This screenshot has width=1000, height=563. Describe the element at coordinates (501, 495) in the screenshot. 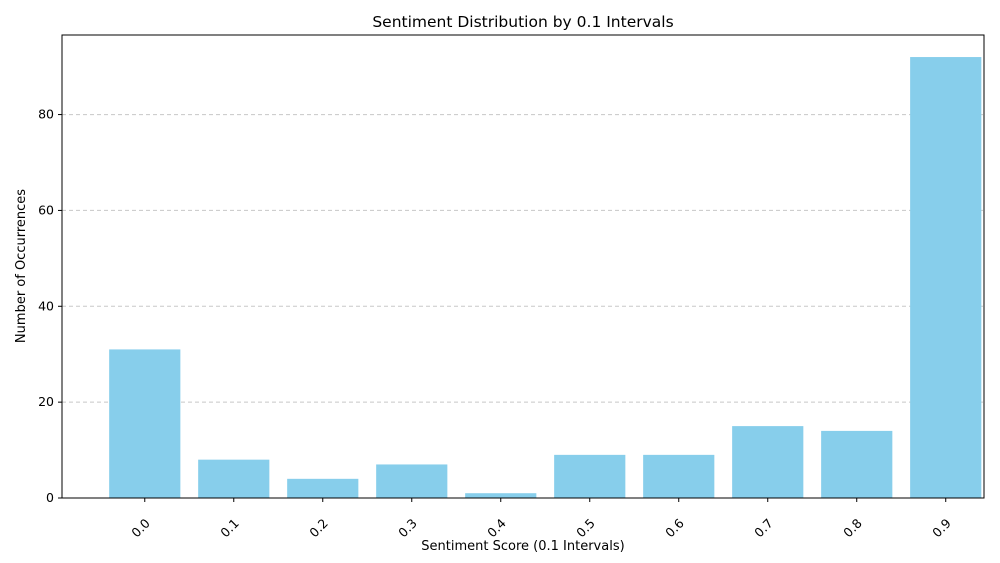

I see `bar-0.4` at that location.